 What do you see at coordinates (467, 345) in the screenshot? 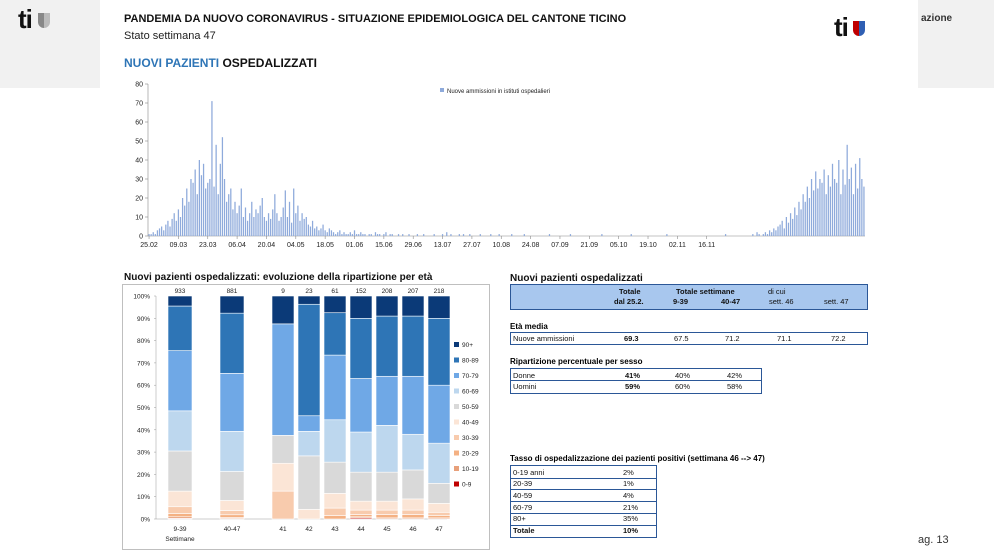
I see `legend-label: 90+` at bounding box center [467, 345].